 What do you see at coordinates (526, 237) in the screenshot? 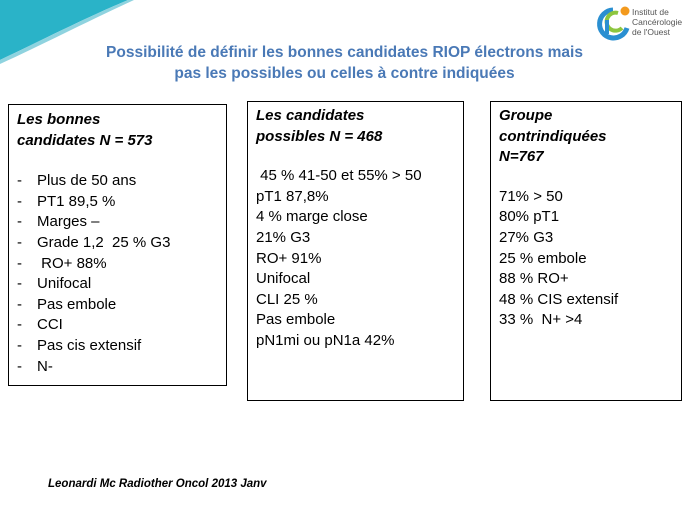
I see `list-item: 27% G3` at bounding box center [526, 237].